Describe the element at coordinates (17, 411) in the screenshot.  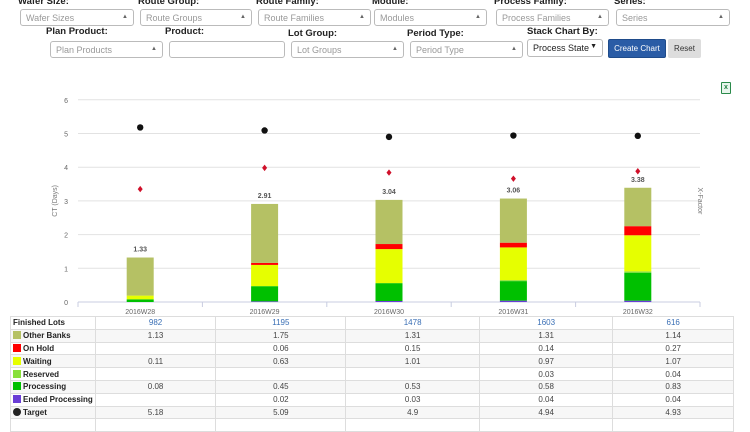
I see `target-marker-icon` at that location.